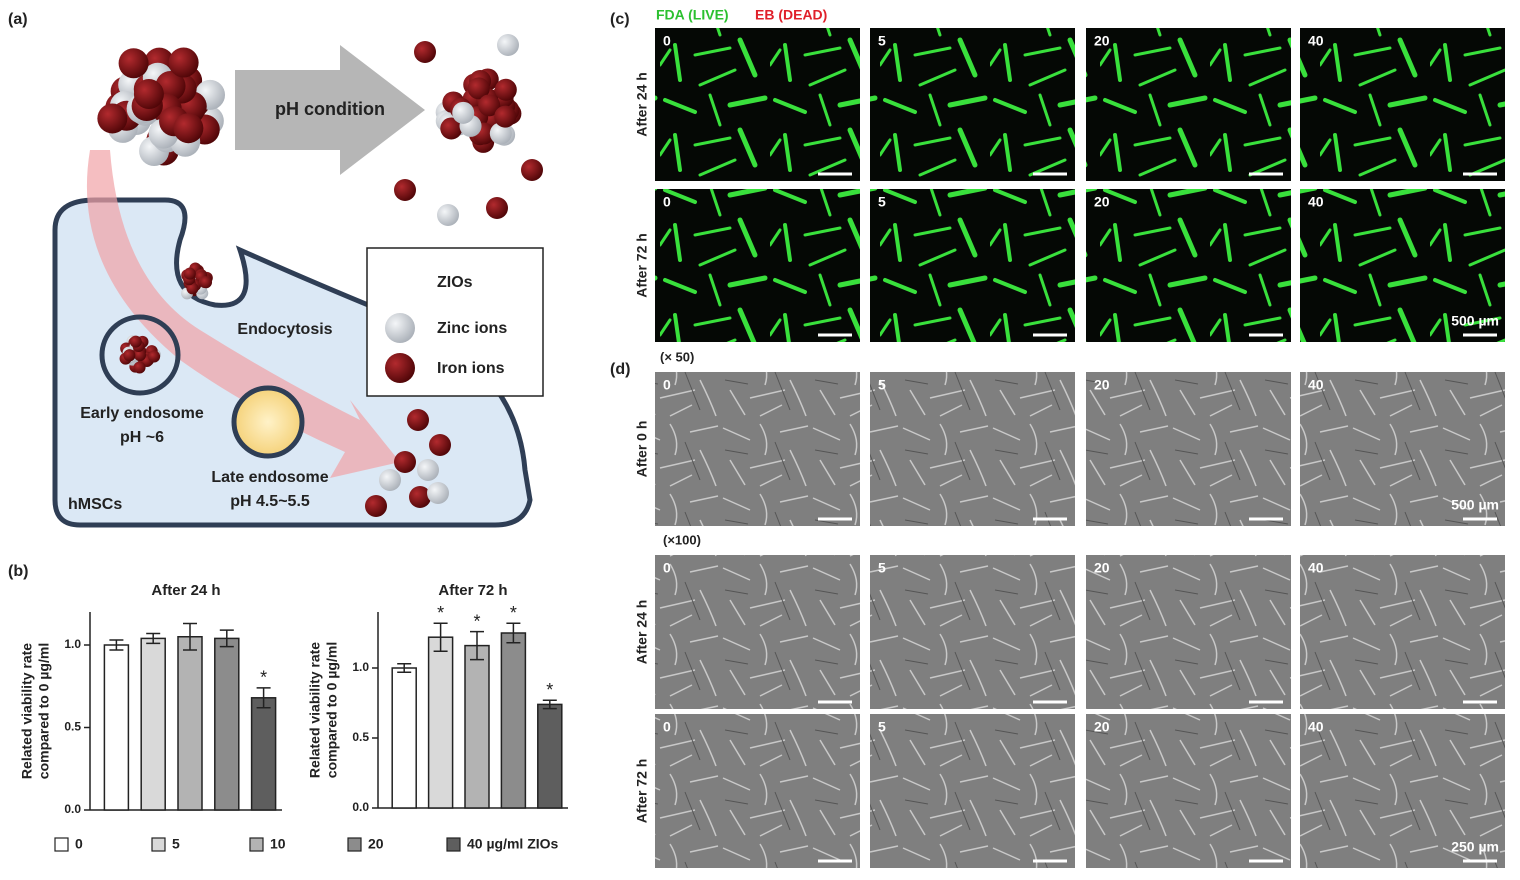  What do you see at coordinates (620, 369) in the screenshot?
I see `panel-label: (d)` at bounding box center [620, 369].